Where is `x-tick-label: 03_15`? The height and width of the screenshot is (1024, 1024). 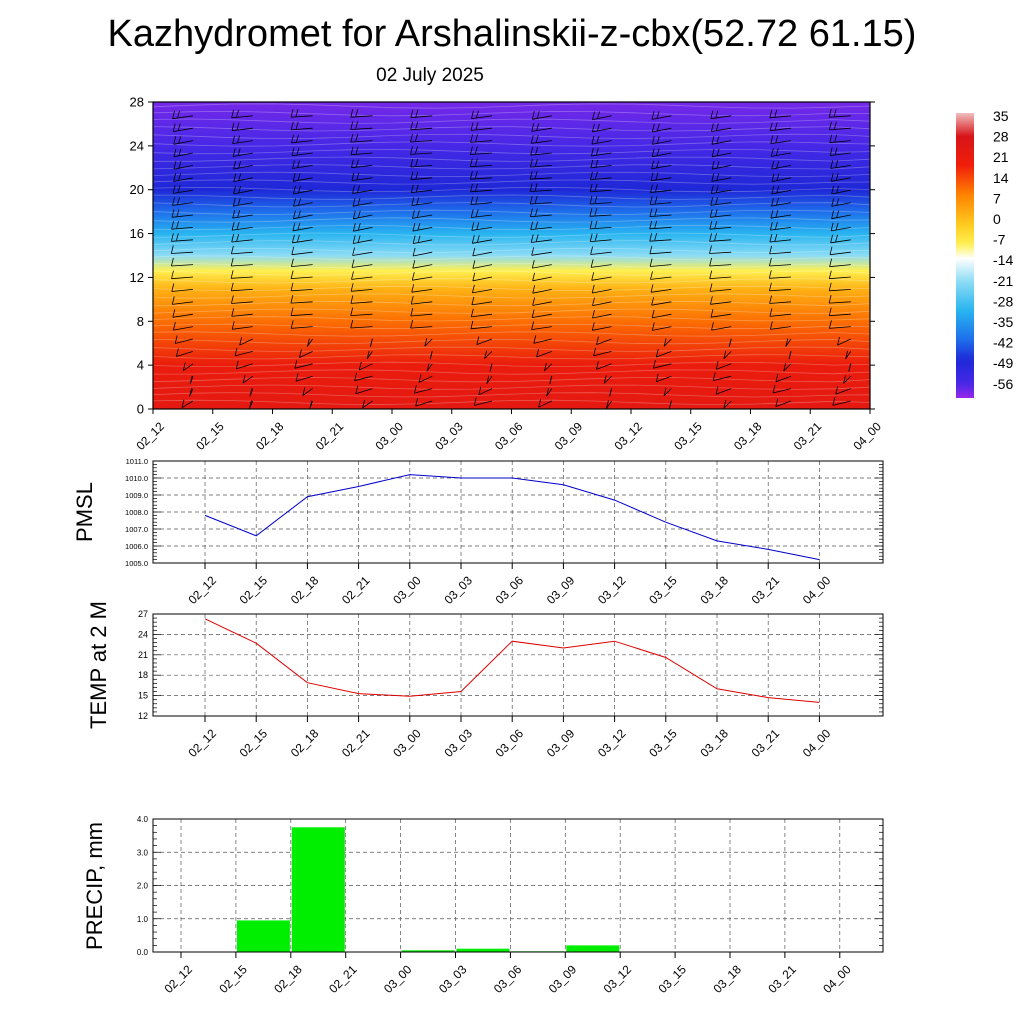
x-tick-label: 03_15 is located at coordinates (663, 743).